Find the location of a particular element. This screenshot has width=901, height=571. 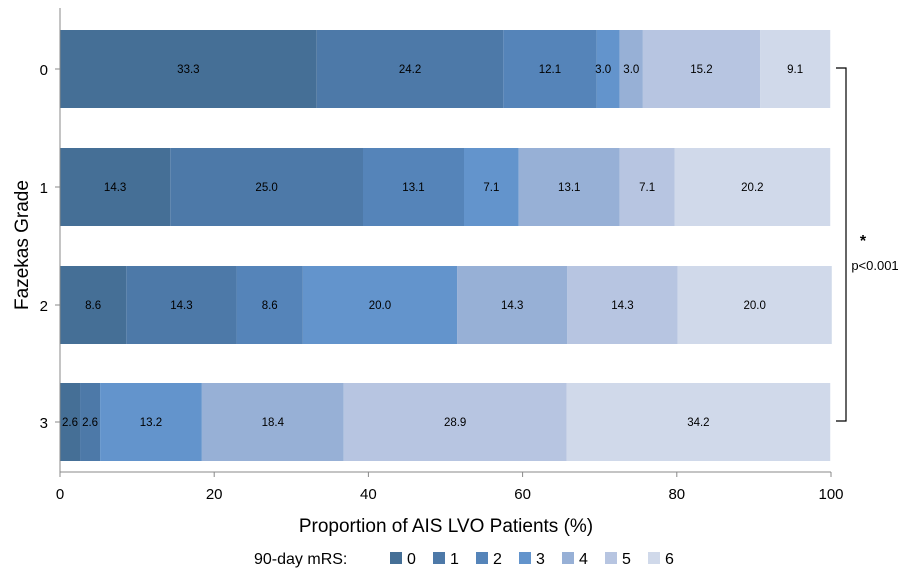

bar-label-grade-0-mrs-0: 33.3 is located at coordinates (188, 70).